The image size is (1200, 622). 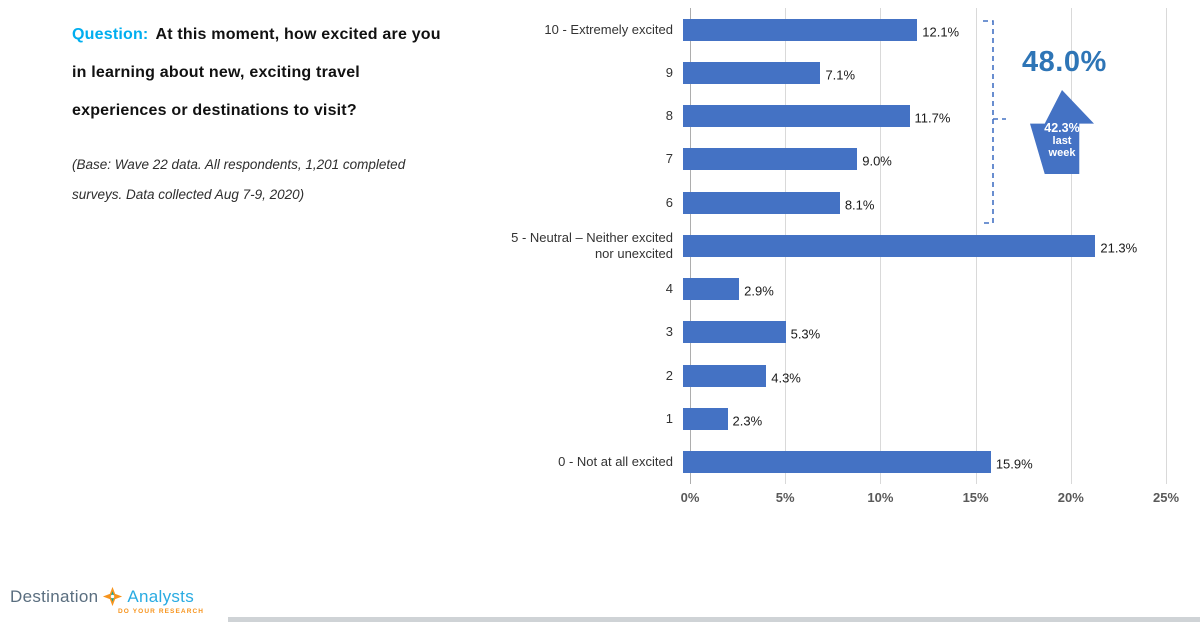 I want to click on category-label: 6, so click(x=669, y=202).